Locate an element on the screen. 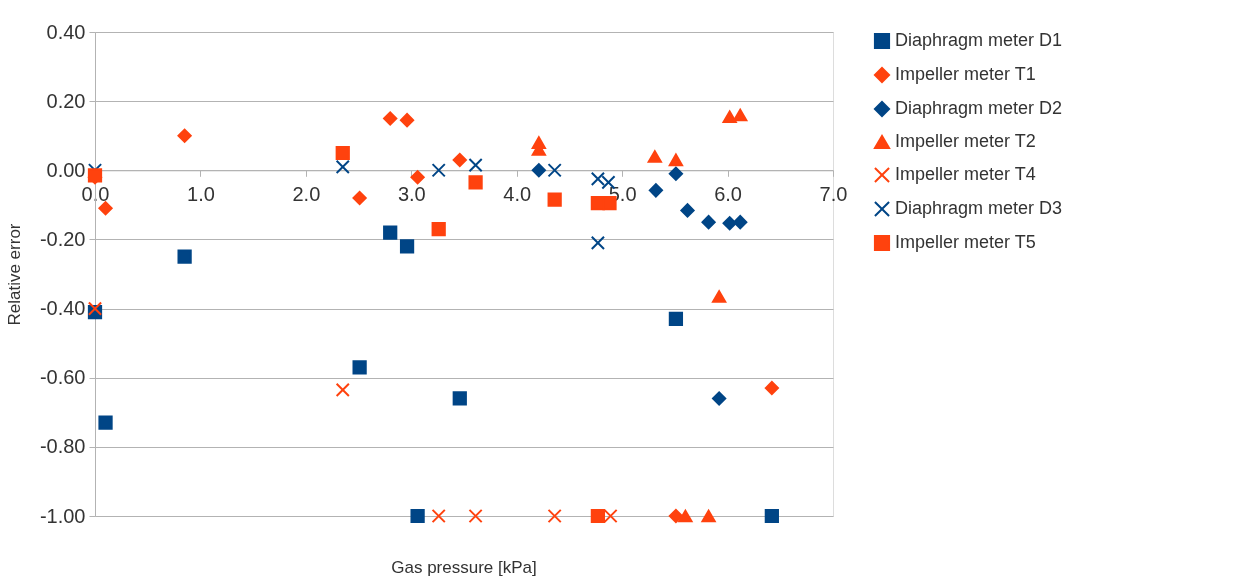 The width and height of the screenshot is (1237, 578). y-axis-title: Relative error is located at coordinates (14, 274).